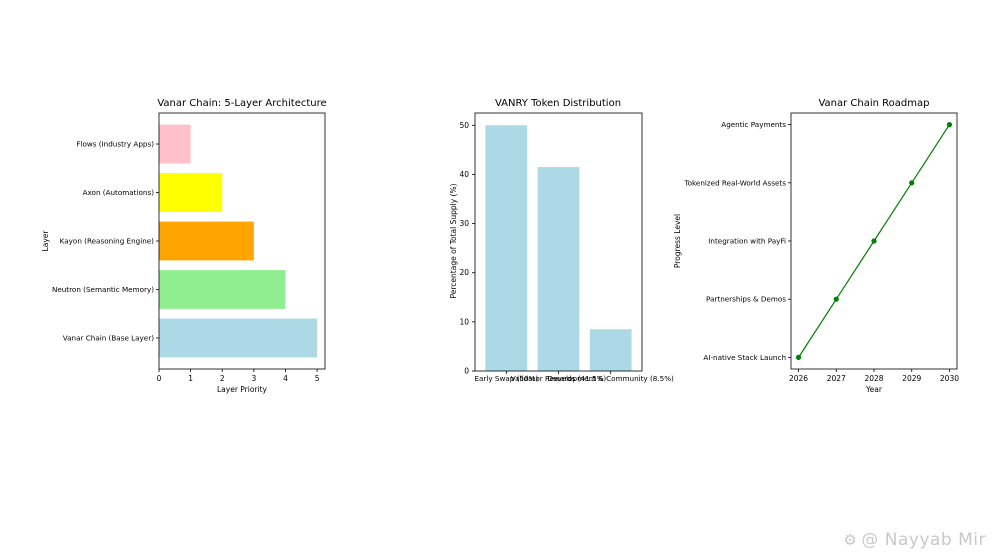 This screenshot has height=560, width=1000. Describe the element at coordinates (798, 378) in the screenshot. I see `chart-3-x-tick-label: 2026` at that location.